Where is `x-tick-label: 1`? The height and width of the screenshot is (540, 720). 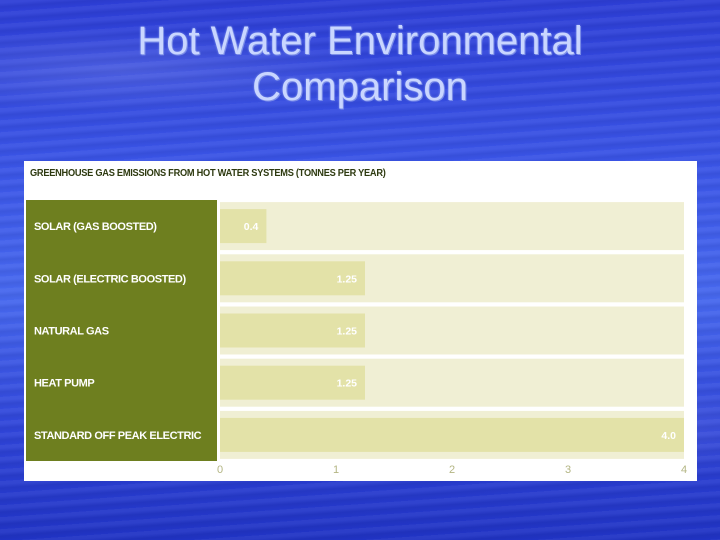
x-tick-label: 1 is located at coordinates (336, 470).